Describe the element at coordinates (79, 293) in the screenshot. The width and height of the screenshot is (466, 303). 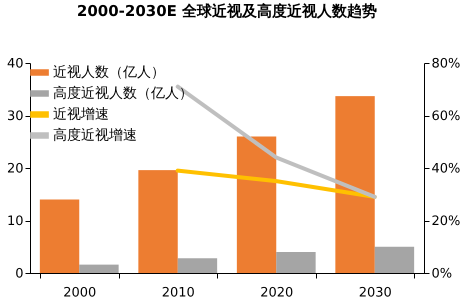
I see `x-tick-label: 2000` at that location.